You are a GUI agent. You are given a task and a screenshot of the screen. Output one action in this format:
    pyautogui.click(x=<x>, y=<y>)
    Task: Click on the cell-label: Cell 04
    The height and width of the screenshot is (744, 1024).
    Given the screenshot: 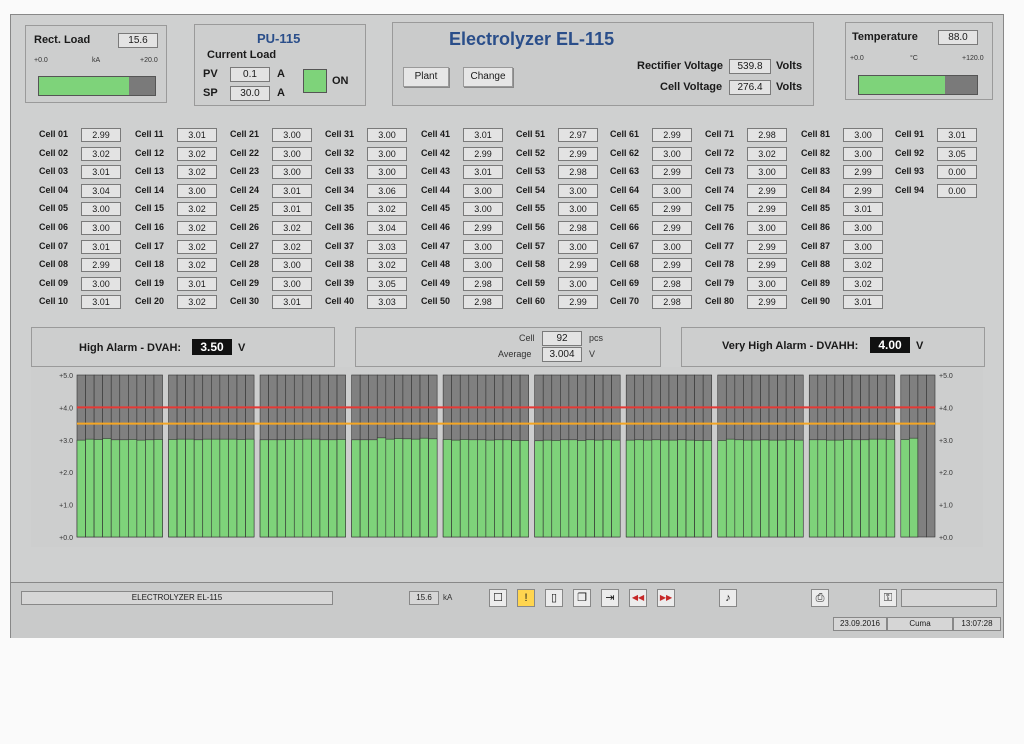 What is the action you would take?
    pyautogui.click(x=54, y=189)
    